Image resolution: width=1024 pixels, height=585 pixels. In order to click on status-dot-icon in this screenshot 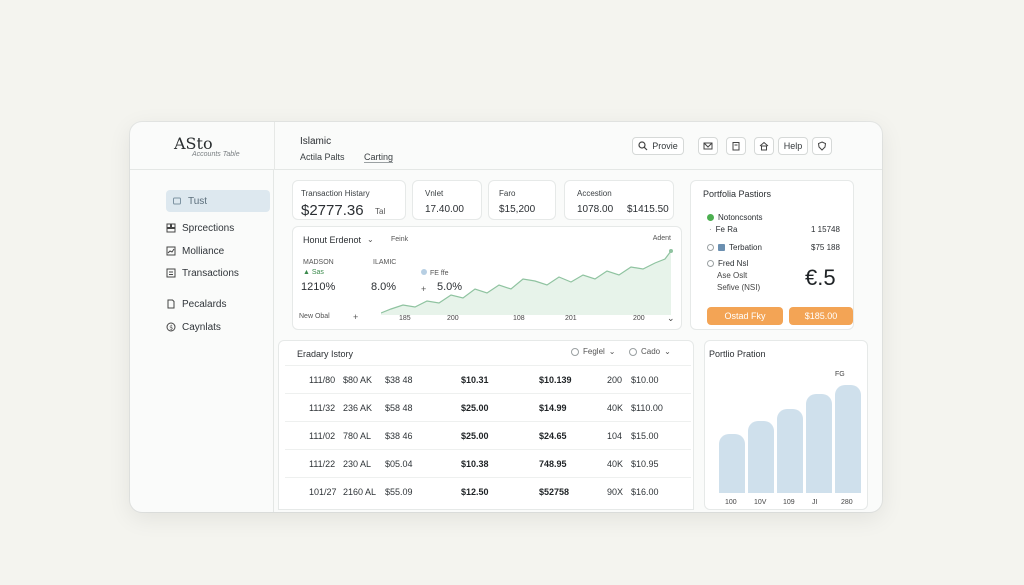, I will do `click(710, 217)`.